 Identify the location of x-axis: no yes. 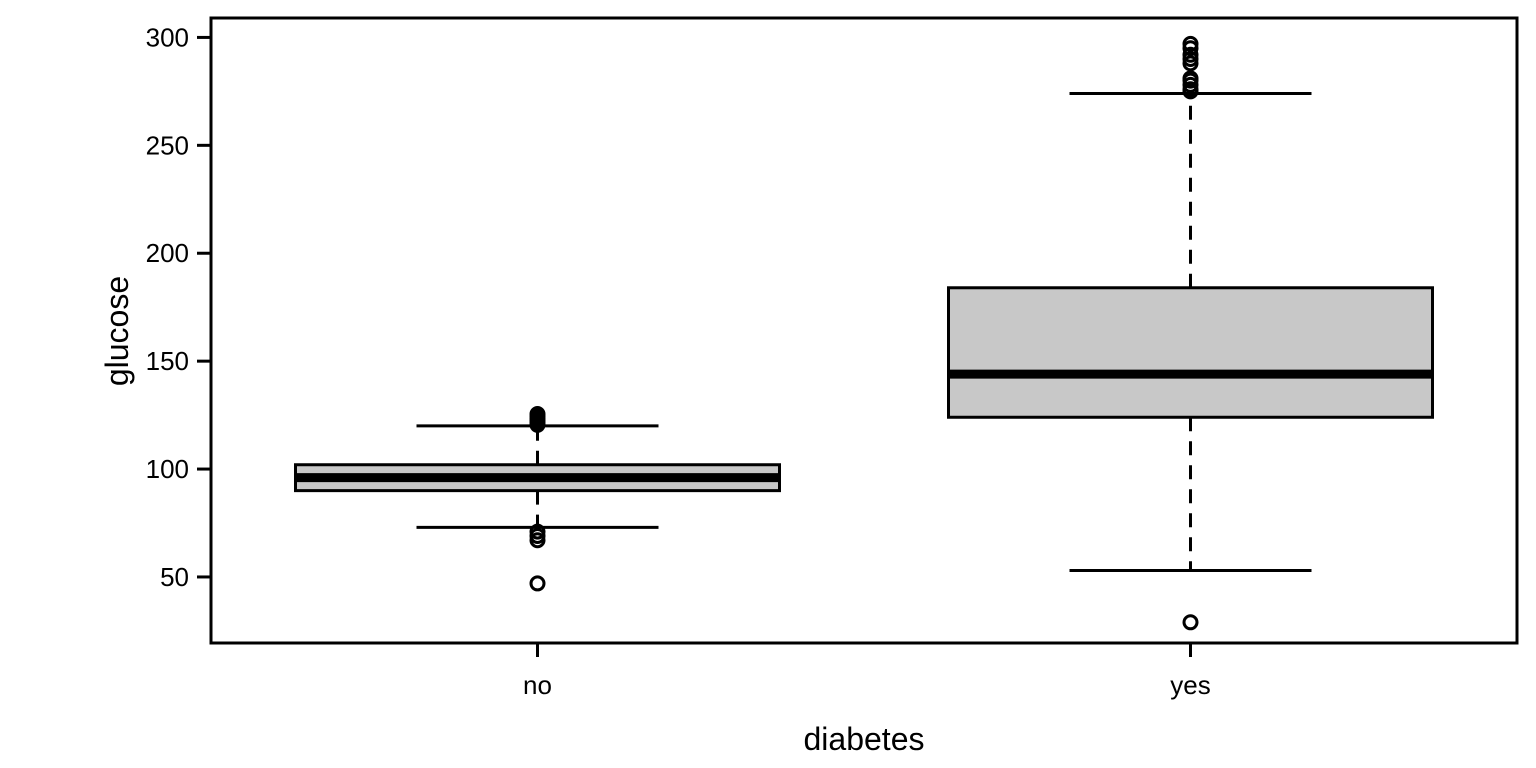
(867, 671).